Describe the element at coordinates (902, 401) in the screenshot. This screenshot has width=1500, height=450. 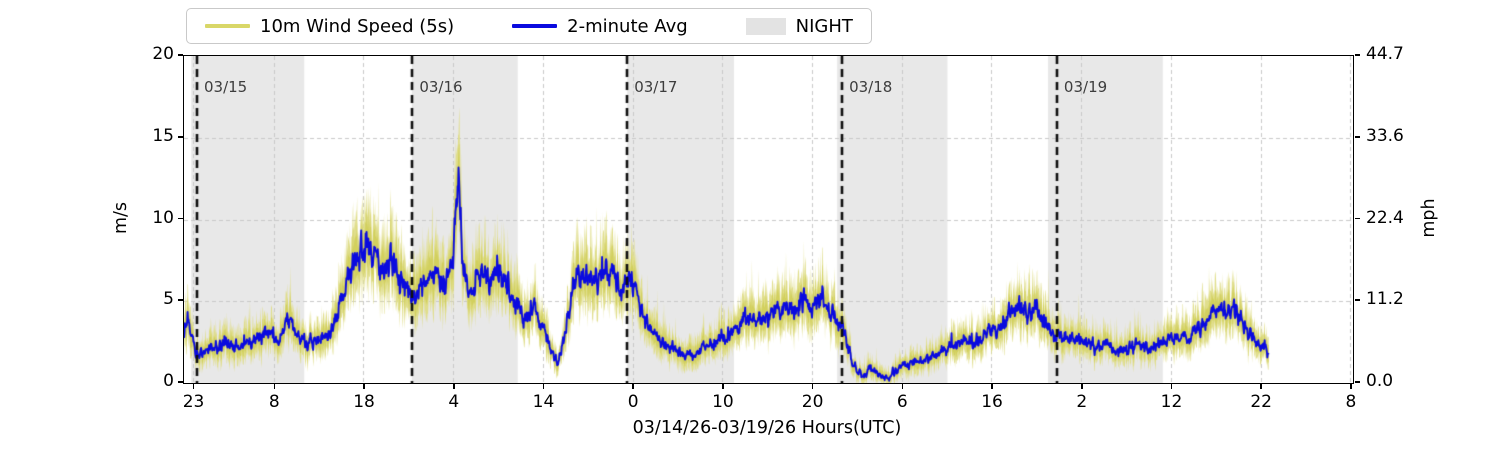
I see `x-tick-label: 6` at that location.